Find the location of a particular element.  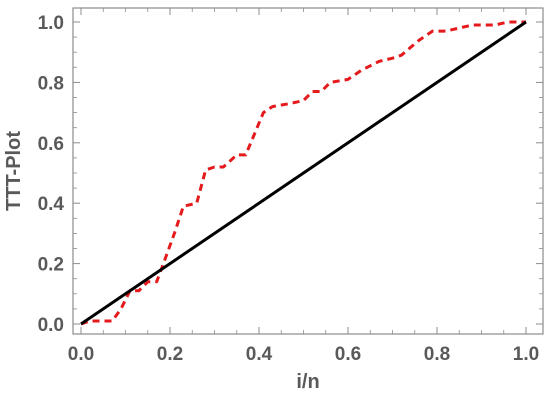

x-tick-label: 0.8 is located at coordinates (437, 354).